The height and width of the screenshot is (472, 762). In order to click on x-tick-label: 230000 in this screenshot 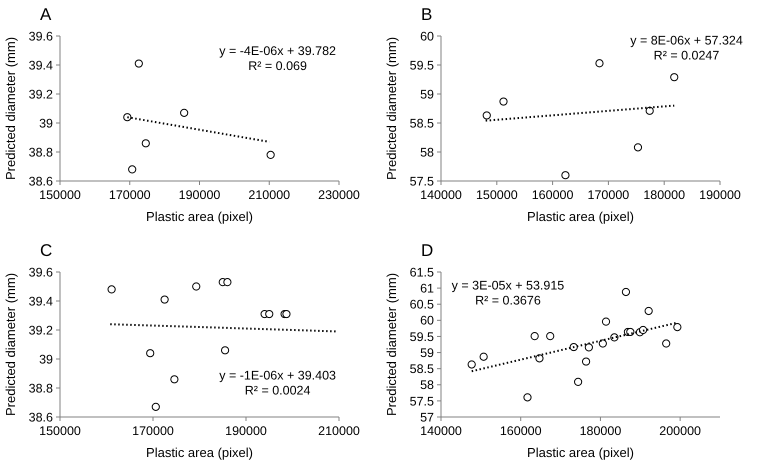, I will do `click(339, 195)`.